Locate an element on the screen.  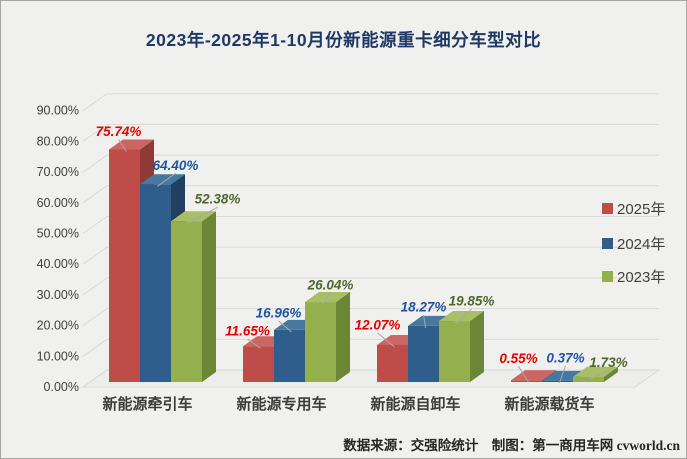
y-axis-tick-label: 70.00% is located at coordinates (58, 172).